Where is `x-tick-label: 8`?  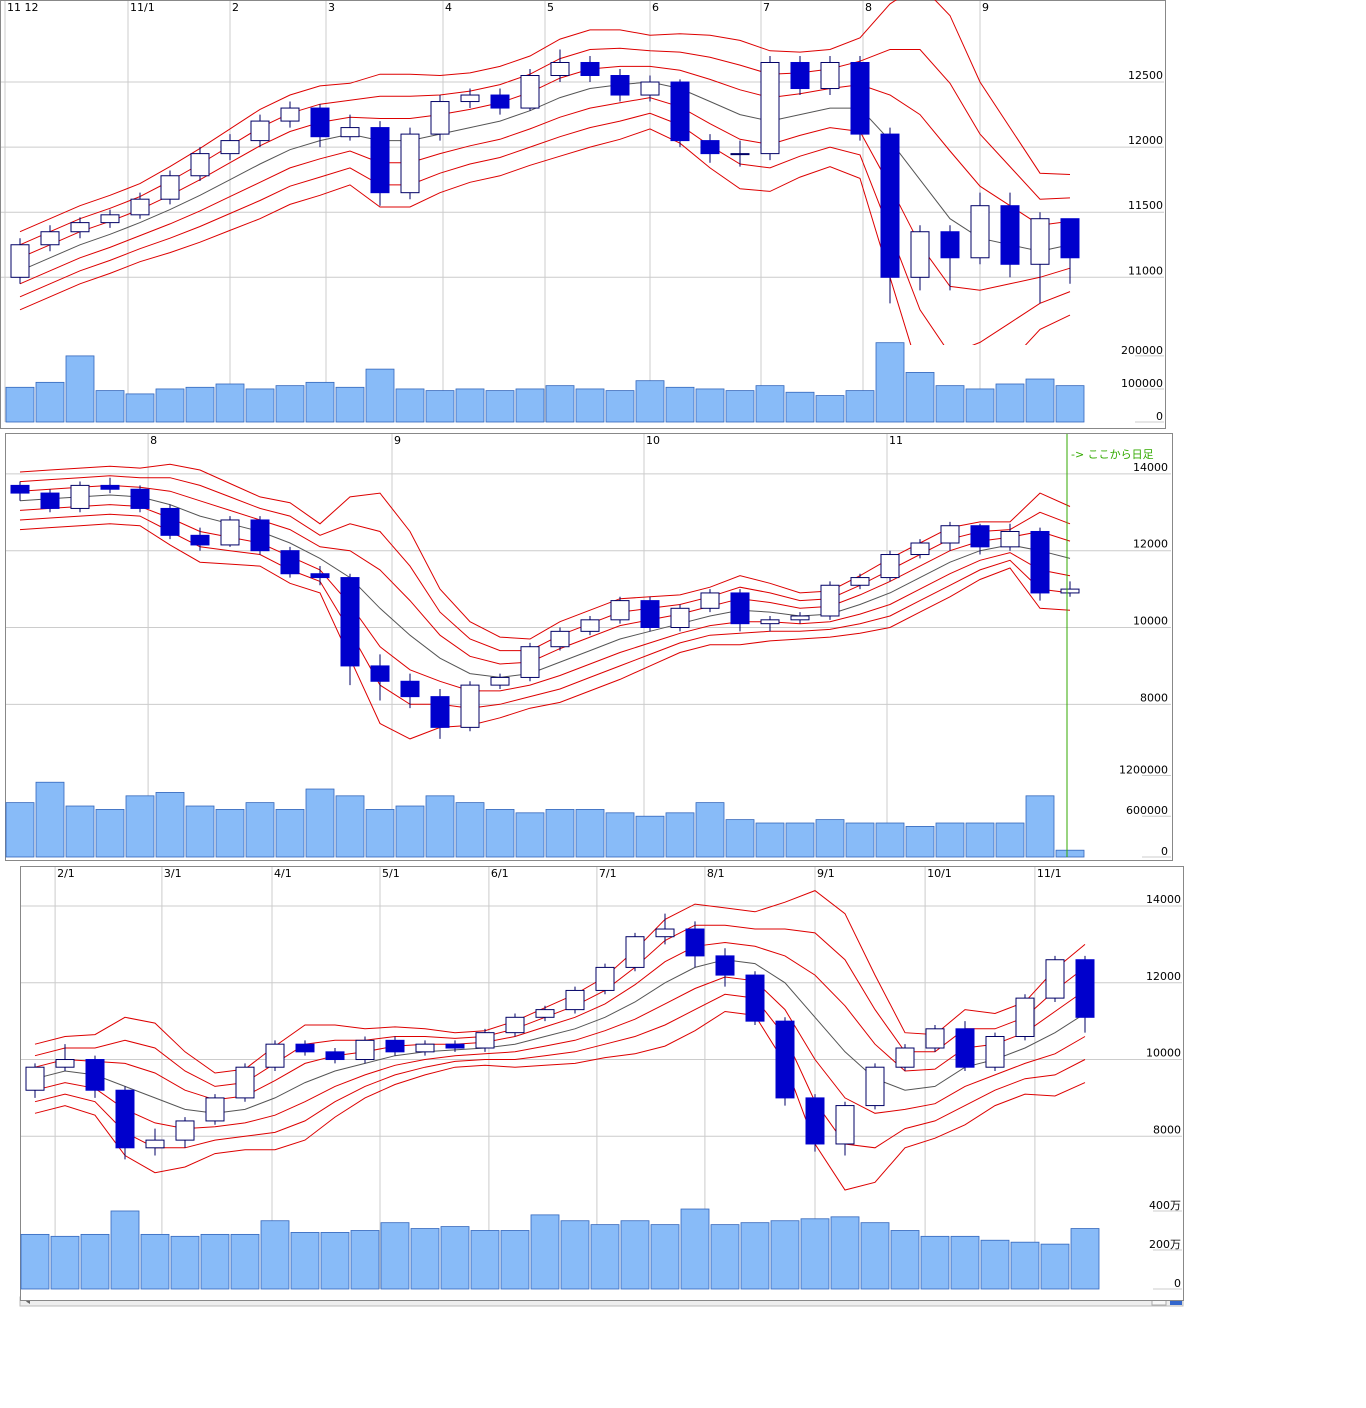
x-tick-label: 8 is located at coordinates (153, 440).